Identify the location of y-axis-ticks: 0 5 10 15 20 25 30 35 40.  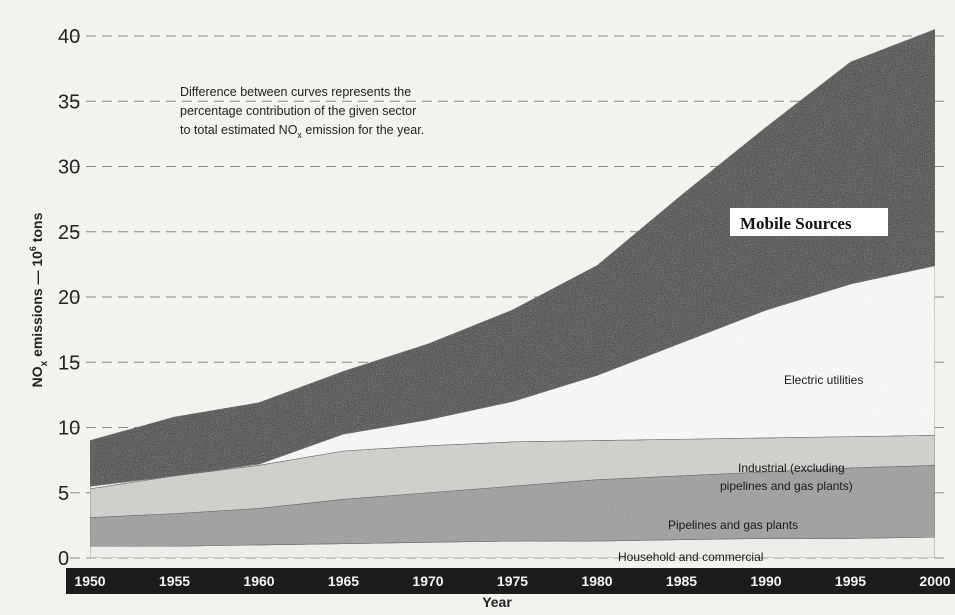
(69, 298).